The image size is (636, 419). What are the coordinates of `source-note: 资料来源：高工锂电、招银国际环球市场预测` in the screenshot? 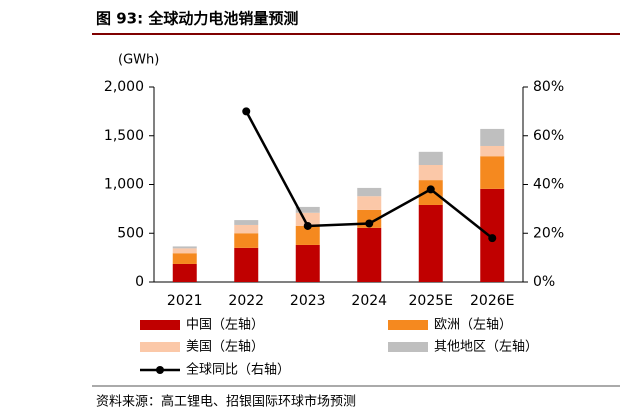 It's located at (226, 402).